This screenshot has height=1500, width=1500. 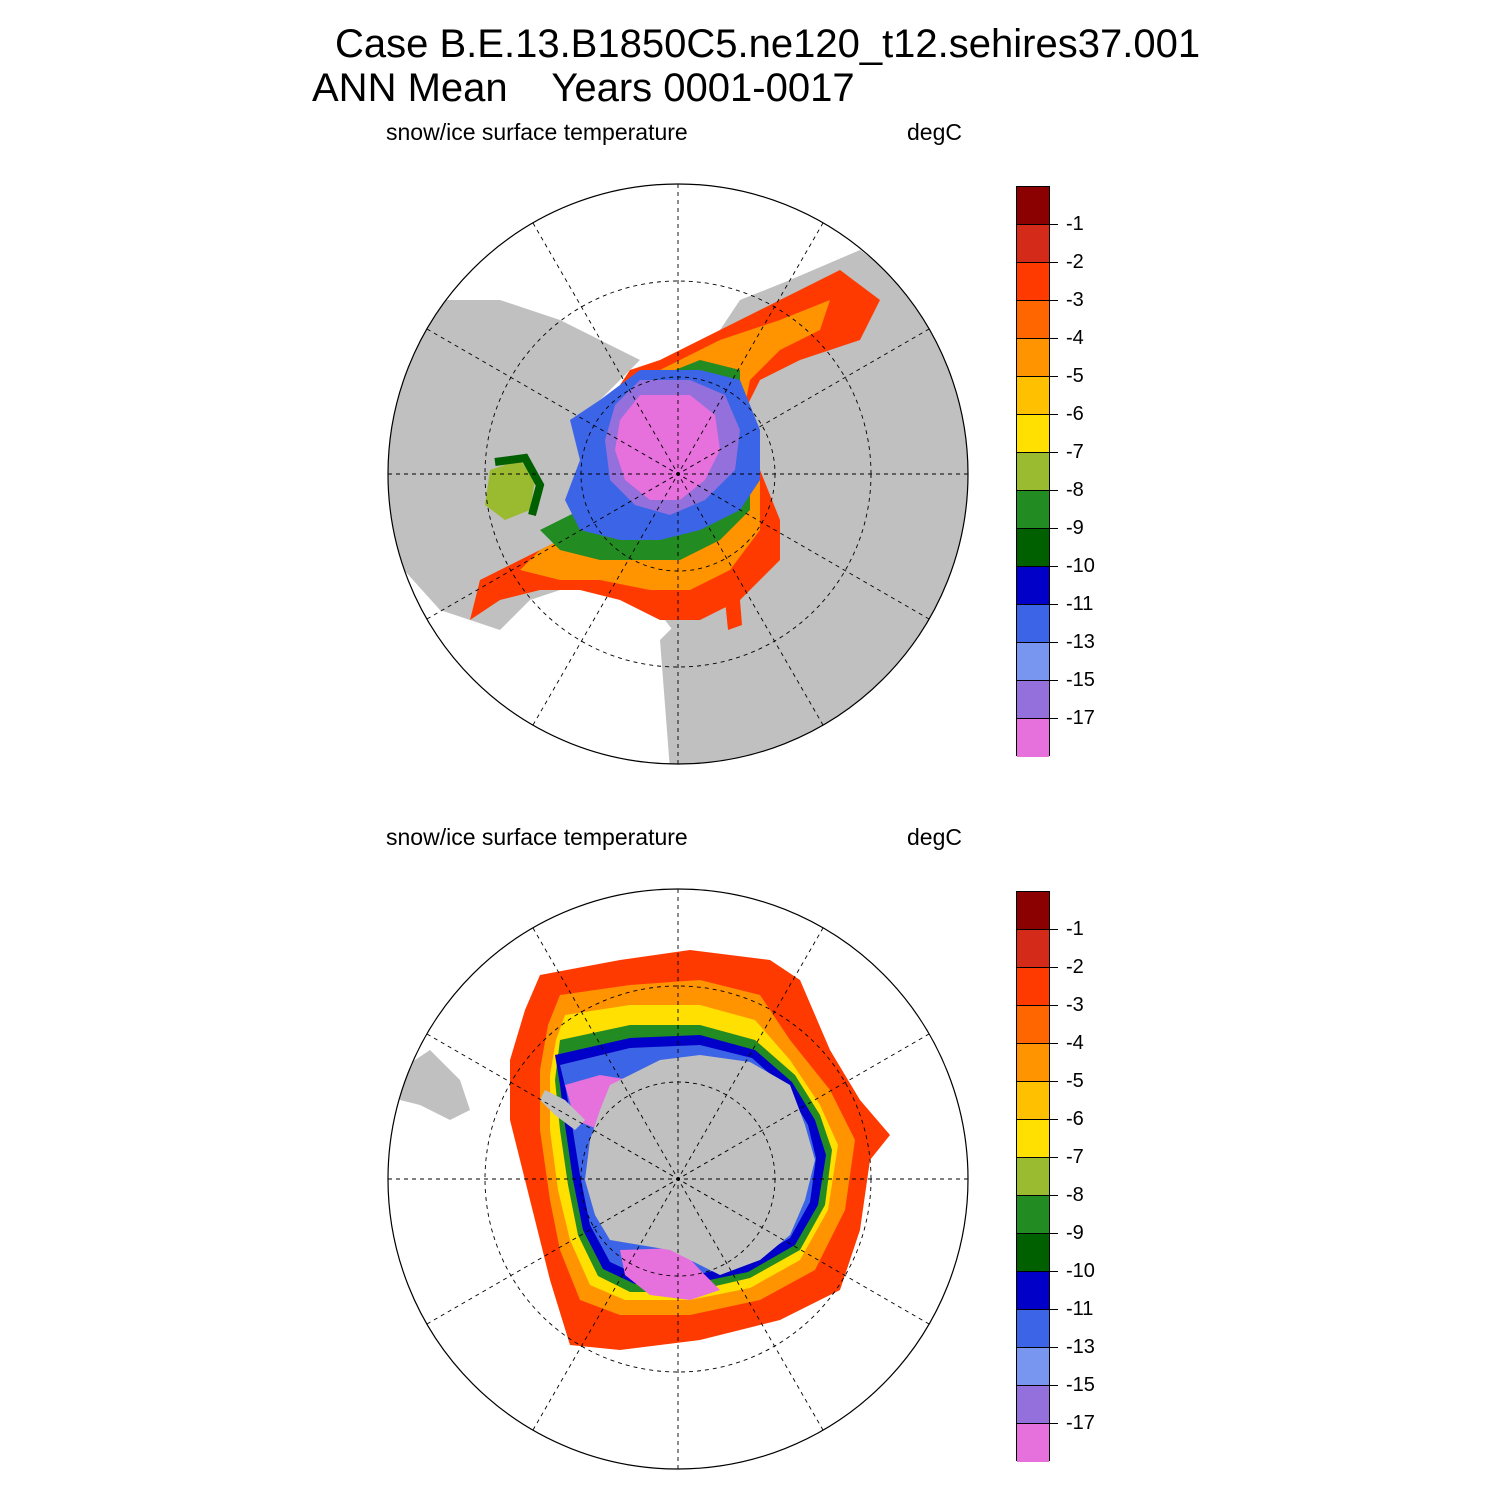 I want to click on south-panel-units: degC, so click(x=934, y=837).